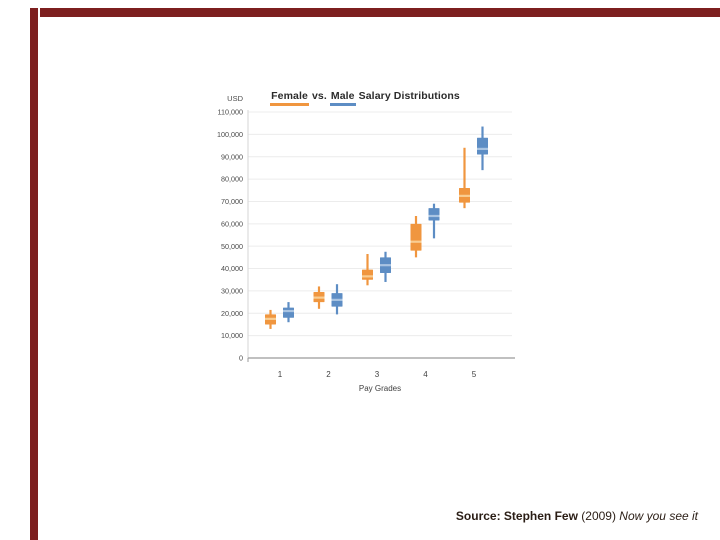 The height and width of the screenshot is (540, 720). I want to click on x-tick-label: 4, so click(425, 374).